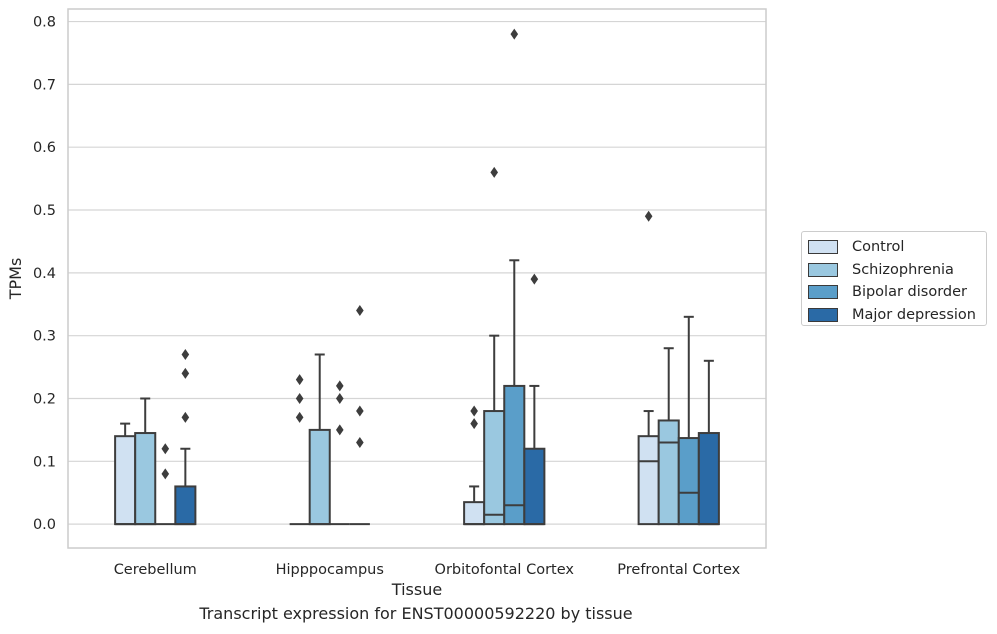 This screenshot has width=997, height=634. Describe the element at coordinates (914, 314) in the screenshot. I see `legend-label-major-depression: Major depression` at that location.